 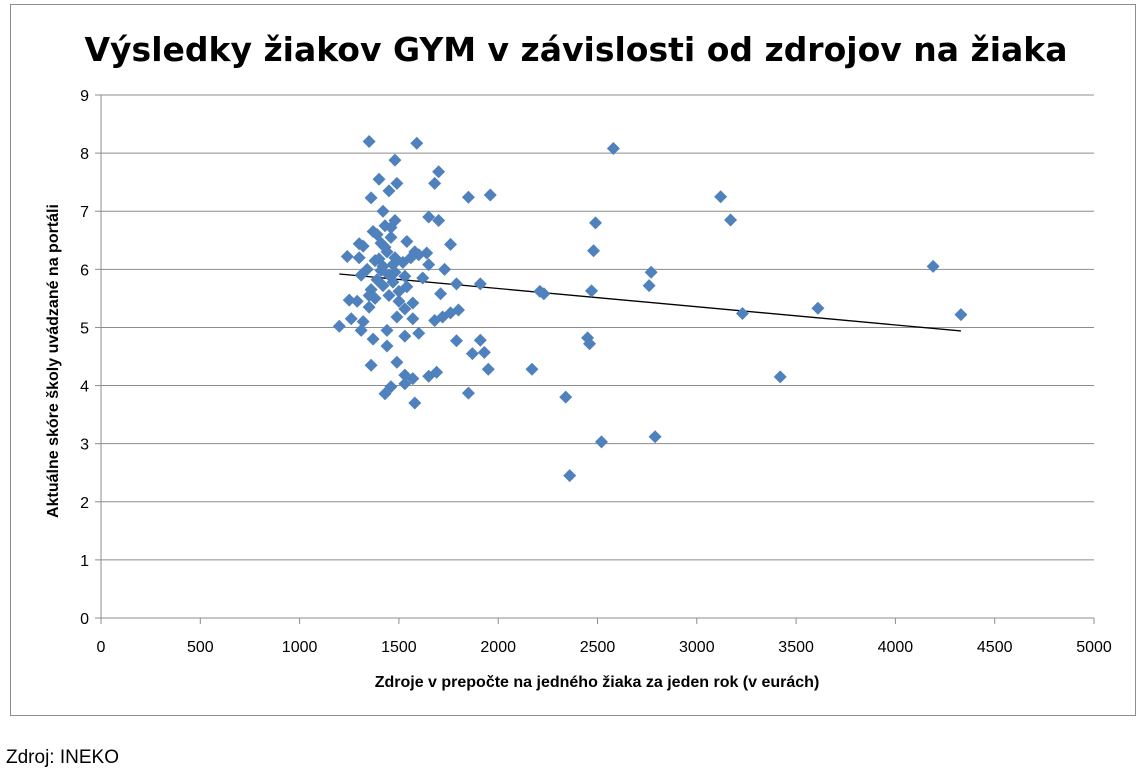 I want to click on y-tick-label: 7, so click(x=84, y=212).